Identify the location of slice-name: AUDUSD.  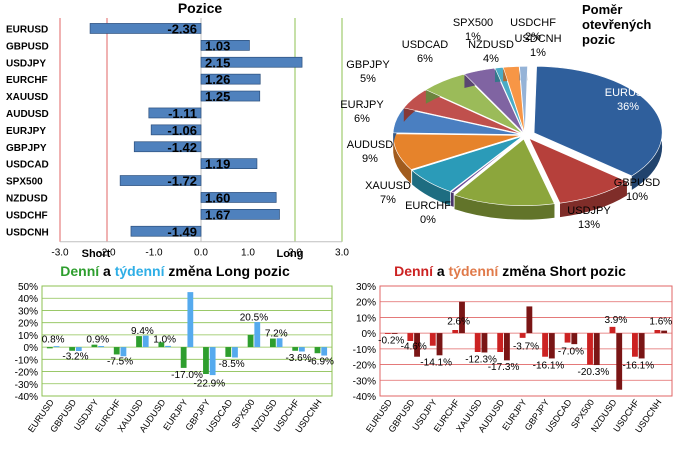
(370, 145).